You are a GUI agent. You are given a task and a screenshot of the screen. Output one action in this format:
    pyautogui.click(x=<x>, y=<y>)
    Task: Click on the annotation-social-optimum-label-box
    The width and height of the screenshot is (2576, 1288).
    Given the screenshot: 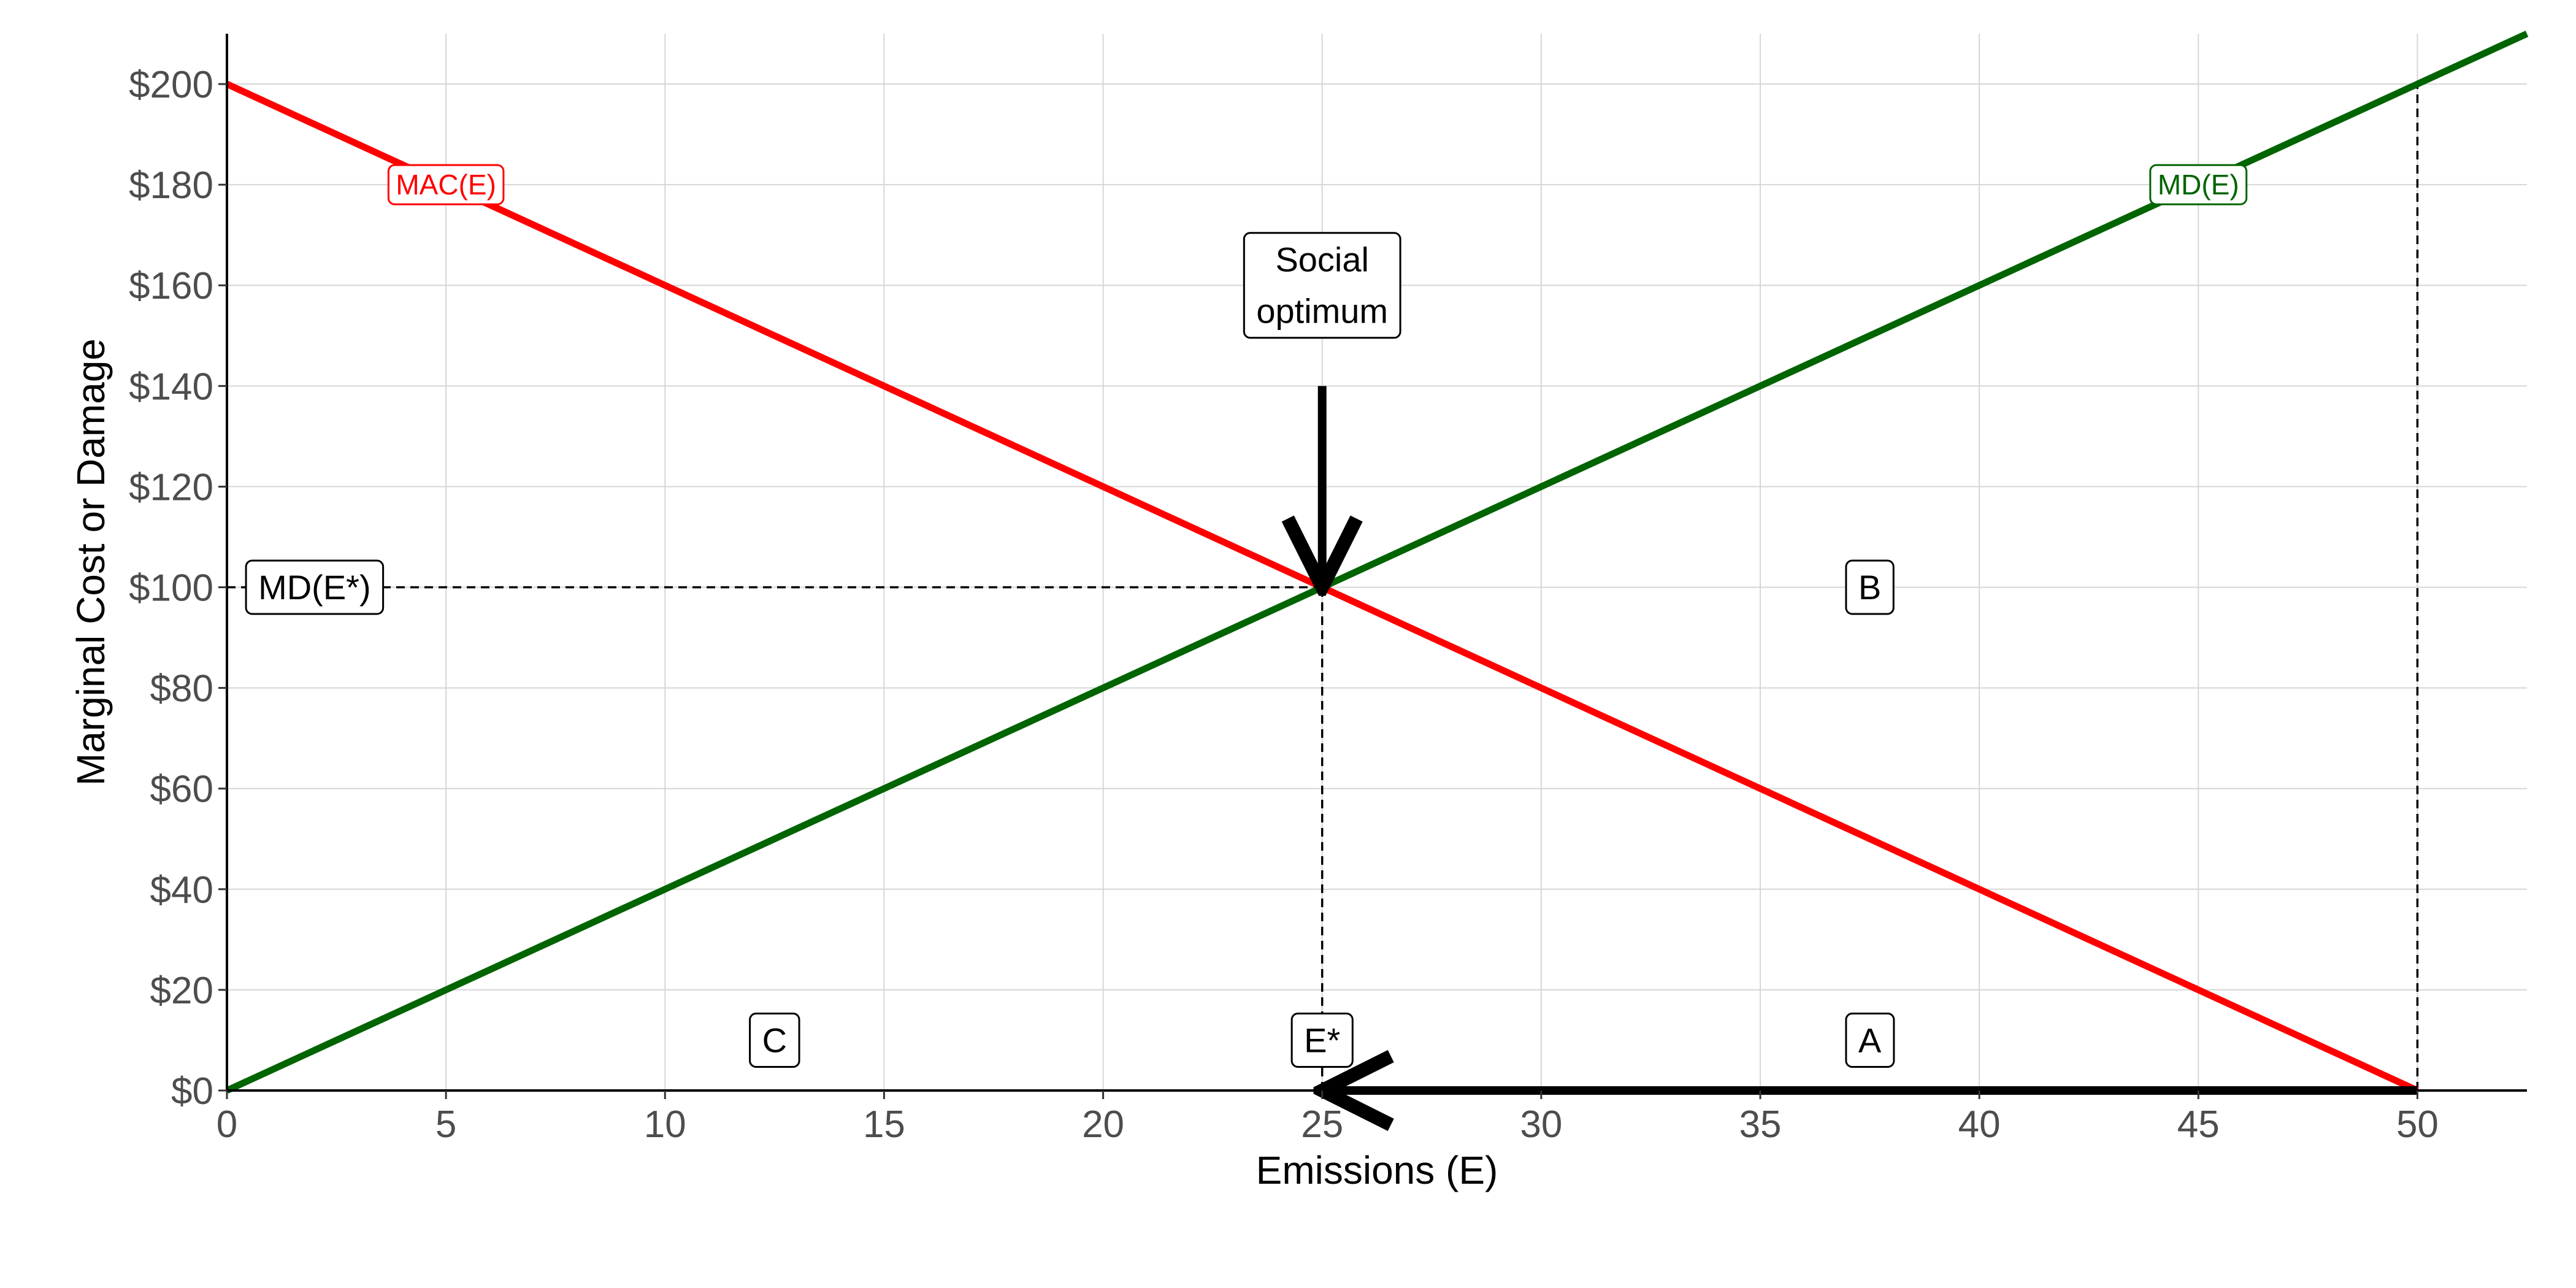 What is the action you would take?
    pyautogui.click(x=1322, y=285)
    